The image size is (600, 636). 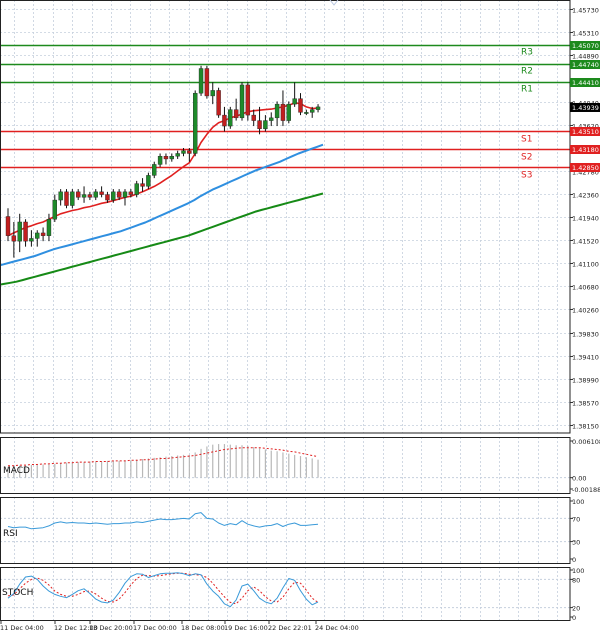 What do you see at coordinates (585, 242) in the screenshot?
I see `price-tick-label: 1.41520` at bounding box center [585, 242].